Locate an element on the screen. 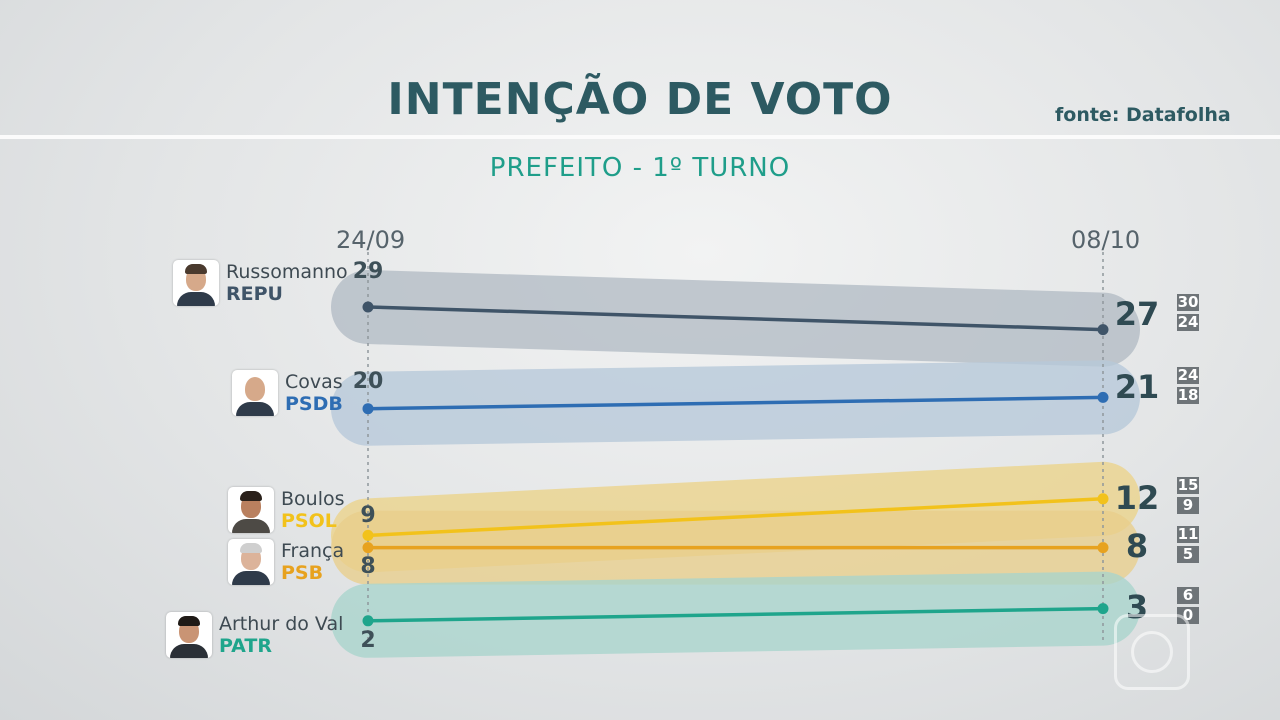 This screenshot has width=1280, height=720. chart-subtitle: PREFEITO - 1º TURNO is located at coordinates (640, 168).